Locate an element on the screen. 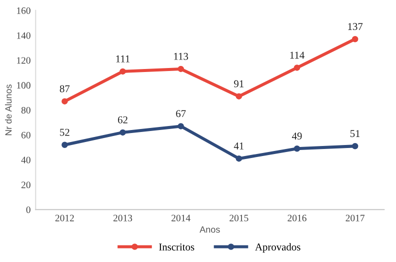 This screenshot has height=262, width=396. data-label: 113 is located at coordinates (181, 56).